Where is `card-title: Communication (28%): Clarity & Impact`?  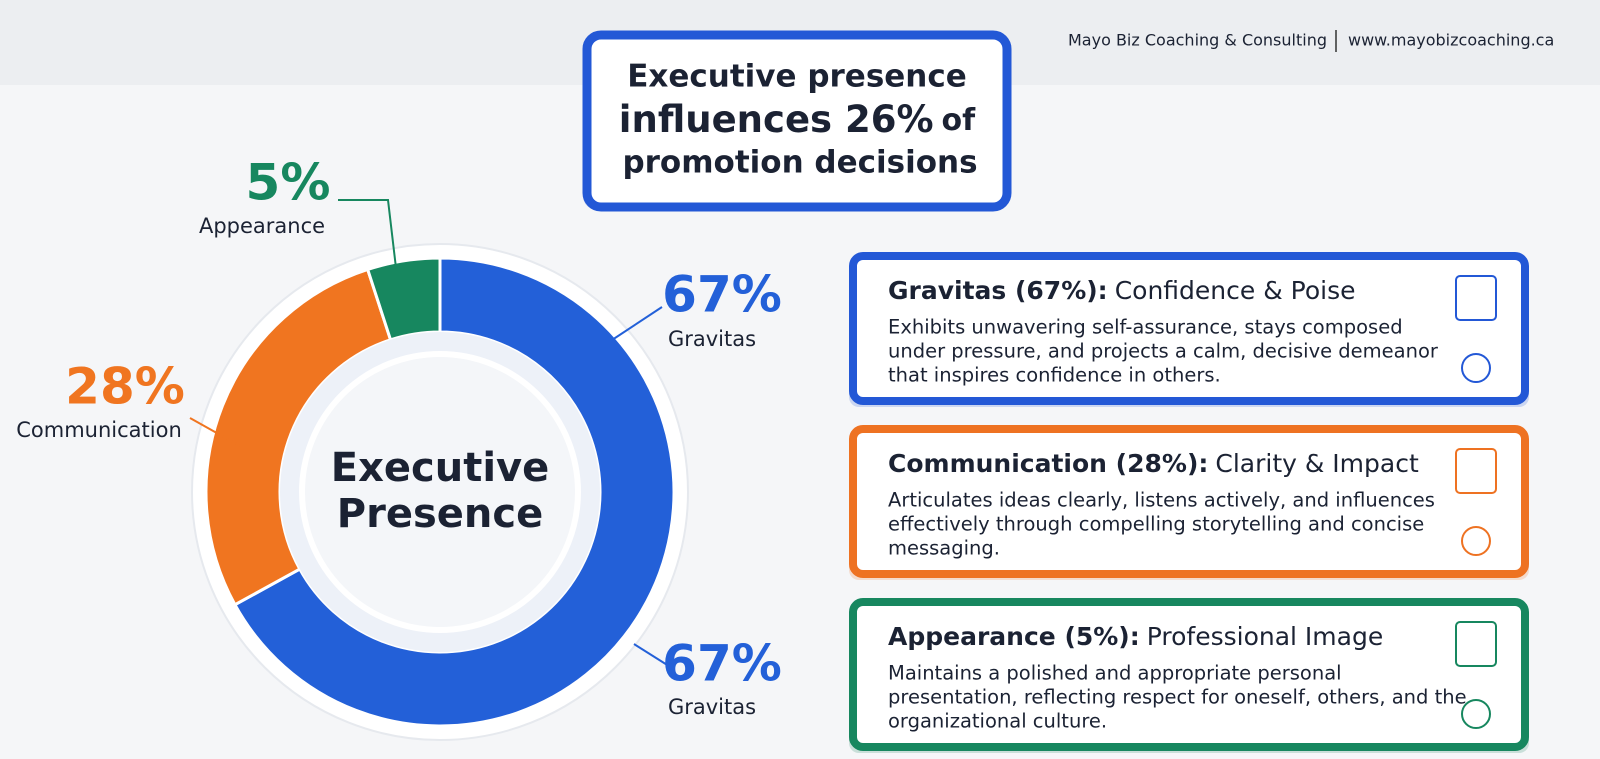
card-title: Communication (28%): Clarity & Impact is located at coordinates (1153, 463).